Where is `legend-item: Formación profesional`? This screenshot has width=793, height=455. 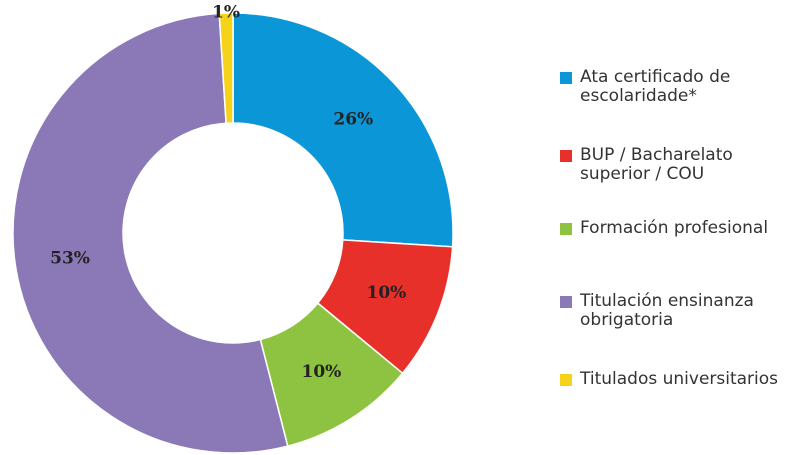
legend-item: Formación profesional is located at coordinates (672, 228).